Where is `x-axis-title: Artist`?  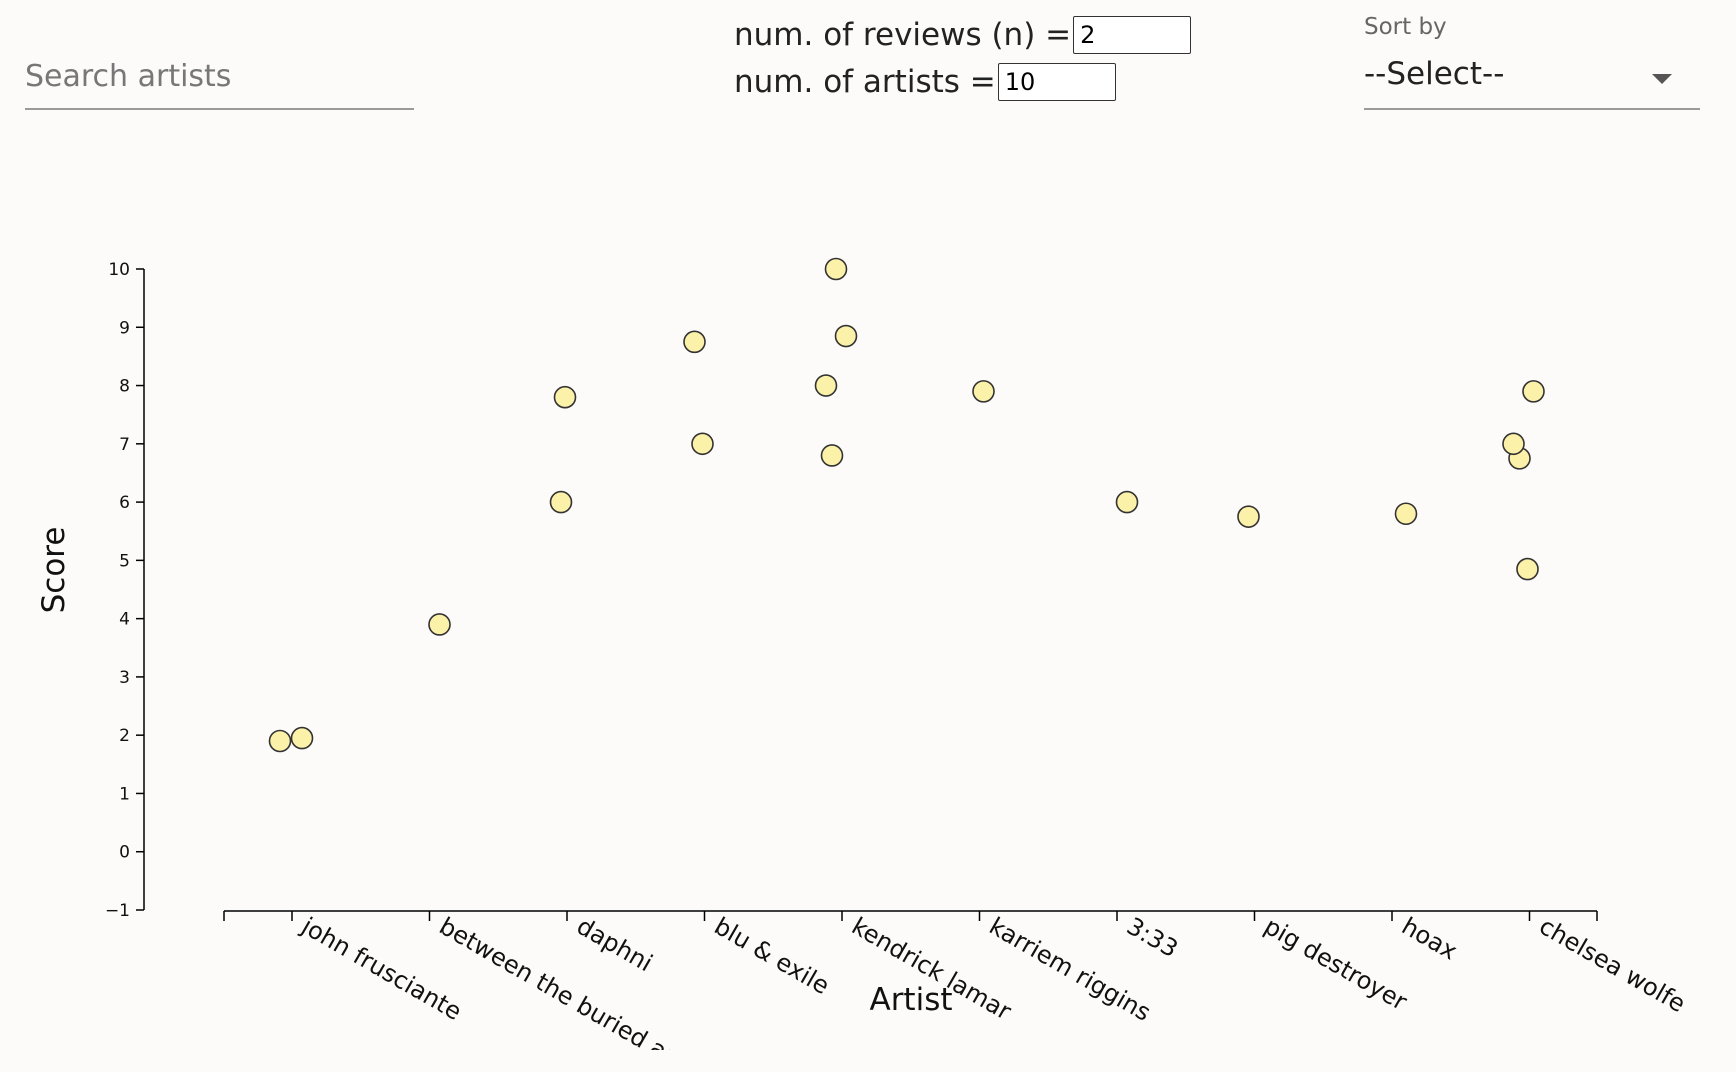 x-axis-title: Artist is located at coordinates (910, 1000).